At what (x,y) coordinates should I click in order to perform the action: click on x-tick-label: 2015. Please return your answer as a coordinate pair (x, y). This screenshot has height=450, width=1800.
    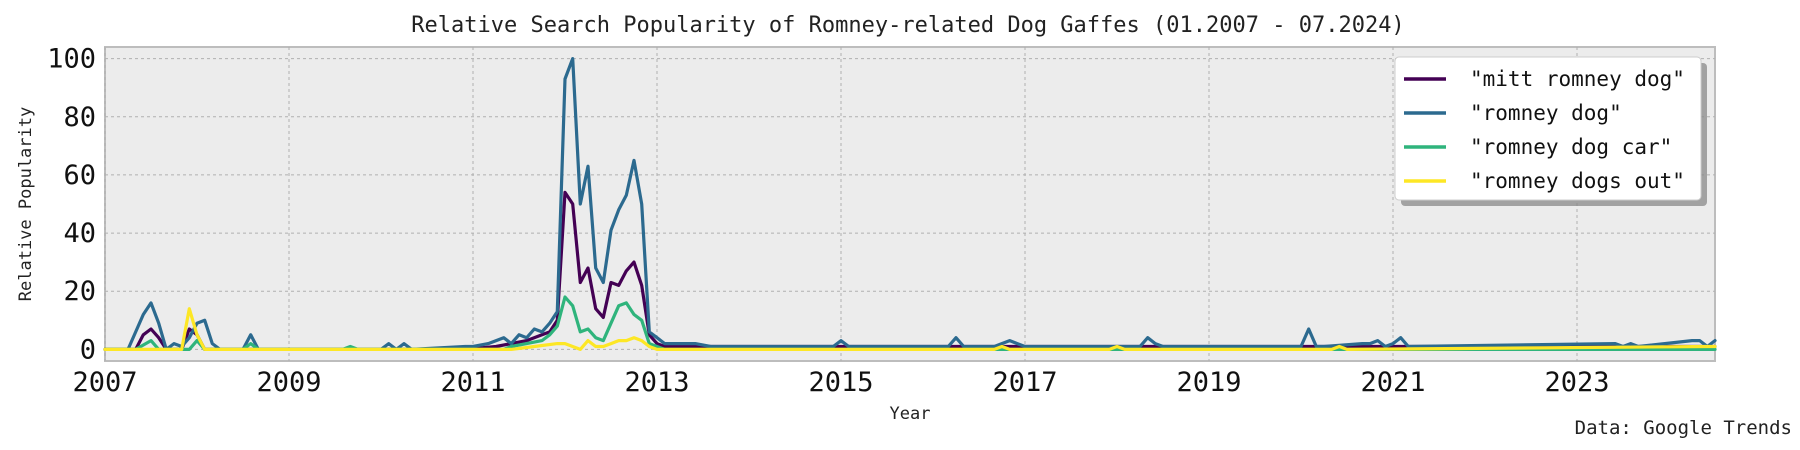
    Looking at the image, I should click on (840, 382).